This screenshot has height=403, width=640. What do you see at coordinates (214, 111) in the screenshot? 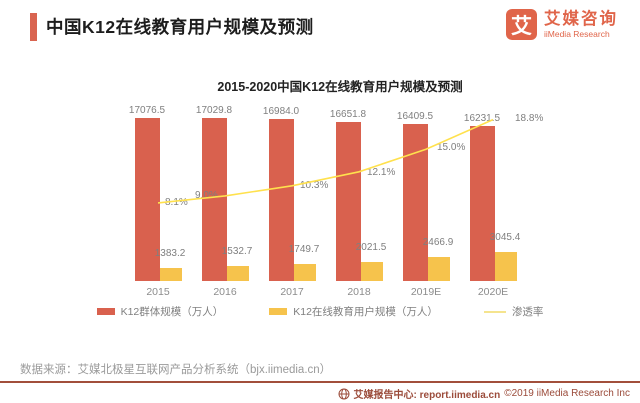
I see `bar-value-label: 17029.8` at bounding box center [214, 111].